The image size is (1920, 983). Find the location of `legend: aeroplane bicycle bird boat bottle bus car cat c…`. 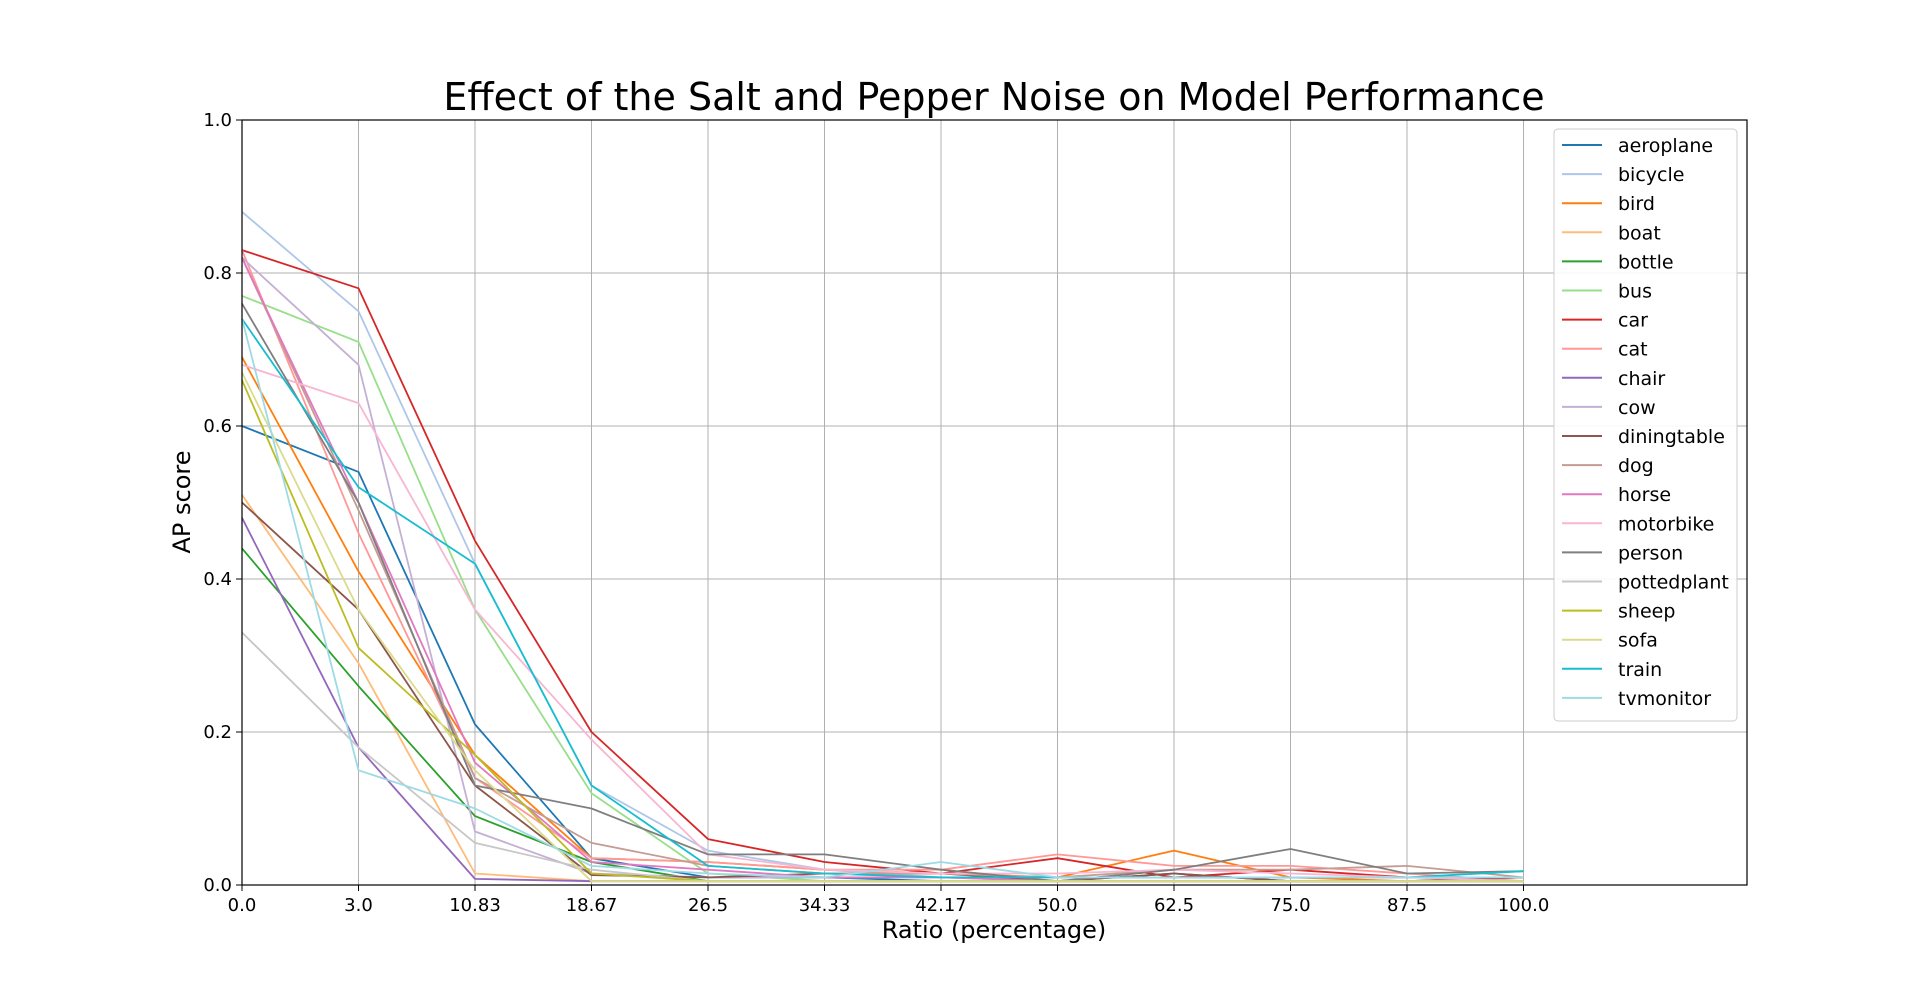

legend: aeroplane bicycle bird boat bottle bus car cat c… is located at coordinates (1645, 425).